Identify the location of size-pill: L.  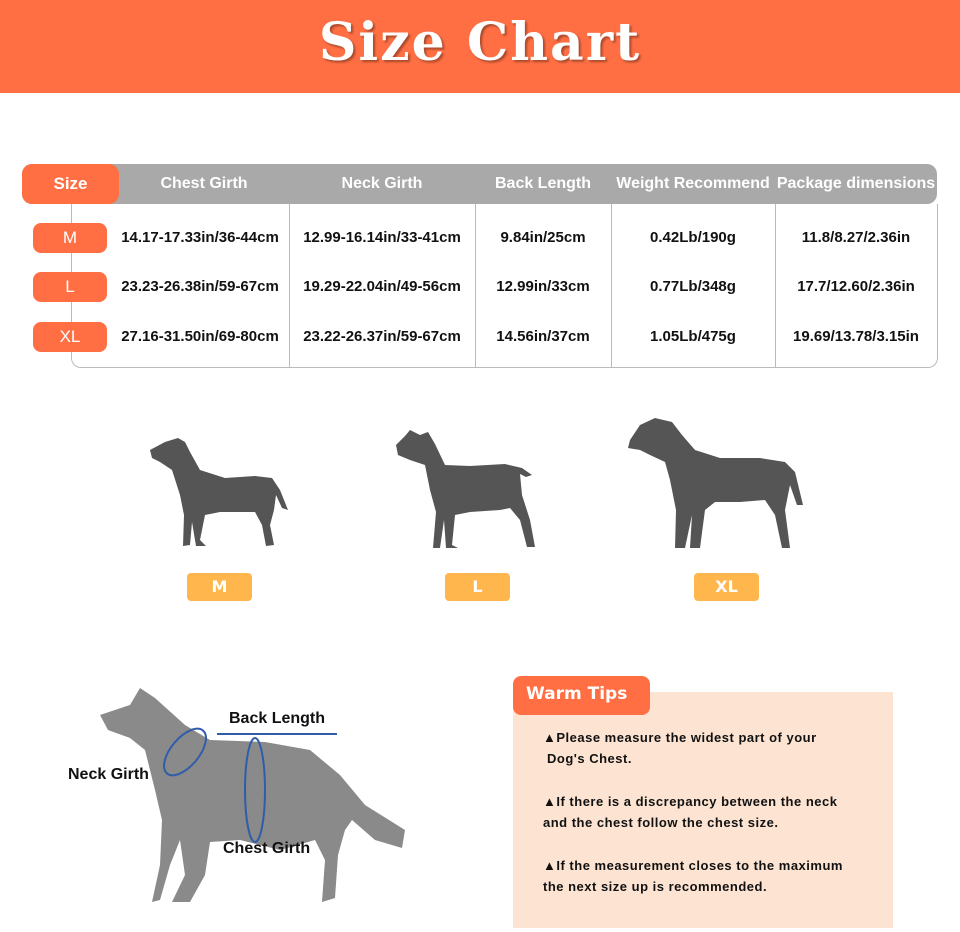
(70, 287).